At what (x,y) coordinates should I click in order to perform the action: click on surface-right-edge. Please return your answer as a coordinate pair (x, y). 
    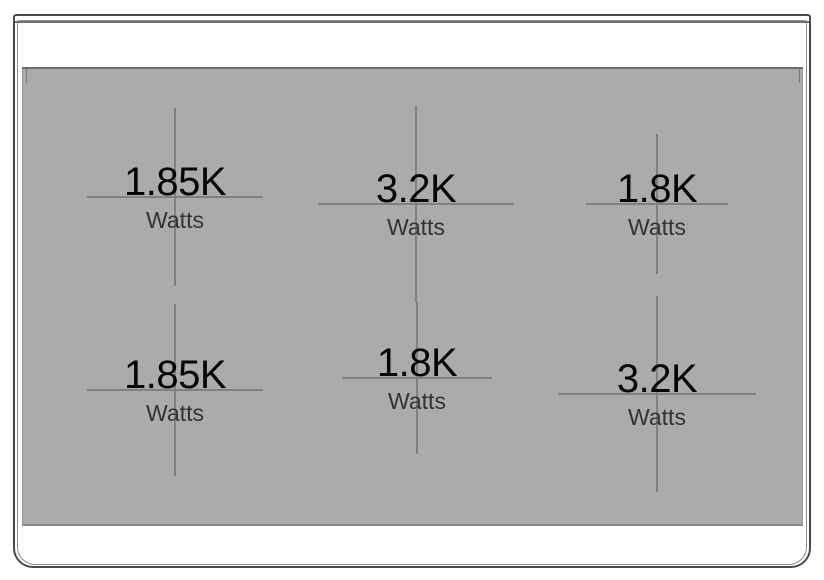
    Looking at the image, I should click on (802, 296).